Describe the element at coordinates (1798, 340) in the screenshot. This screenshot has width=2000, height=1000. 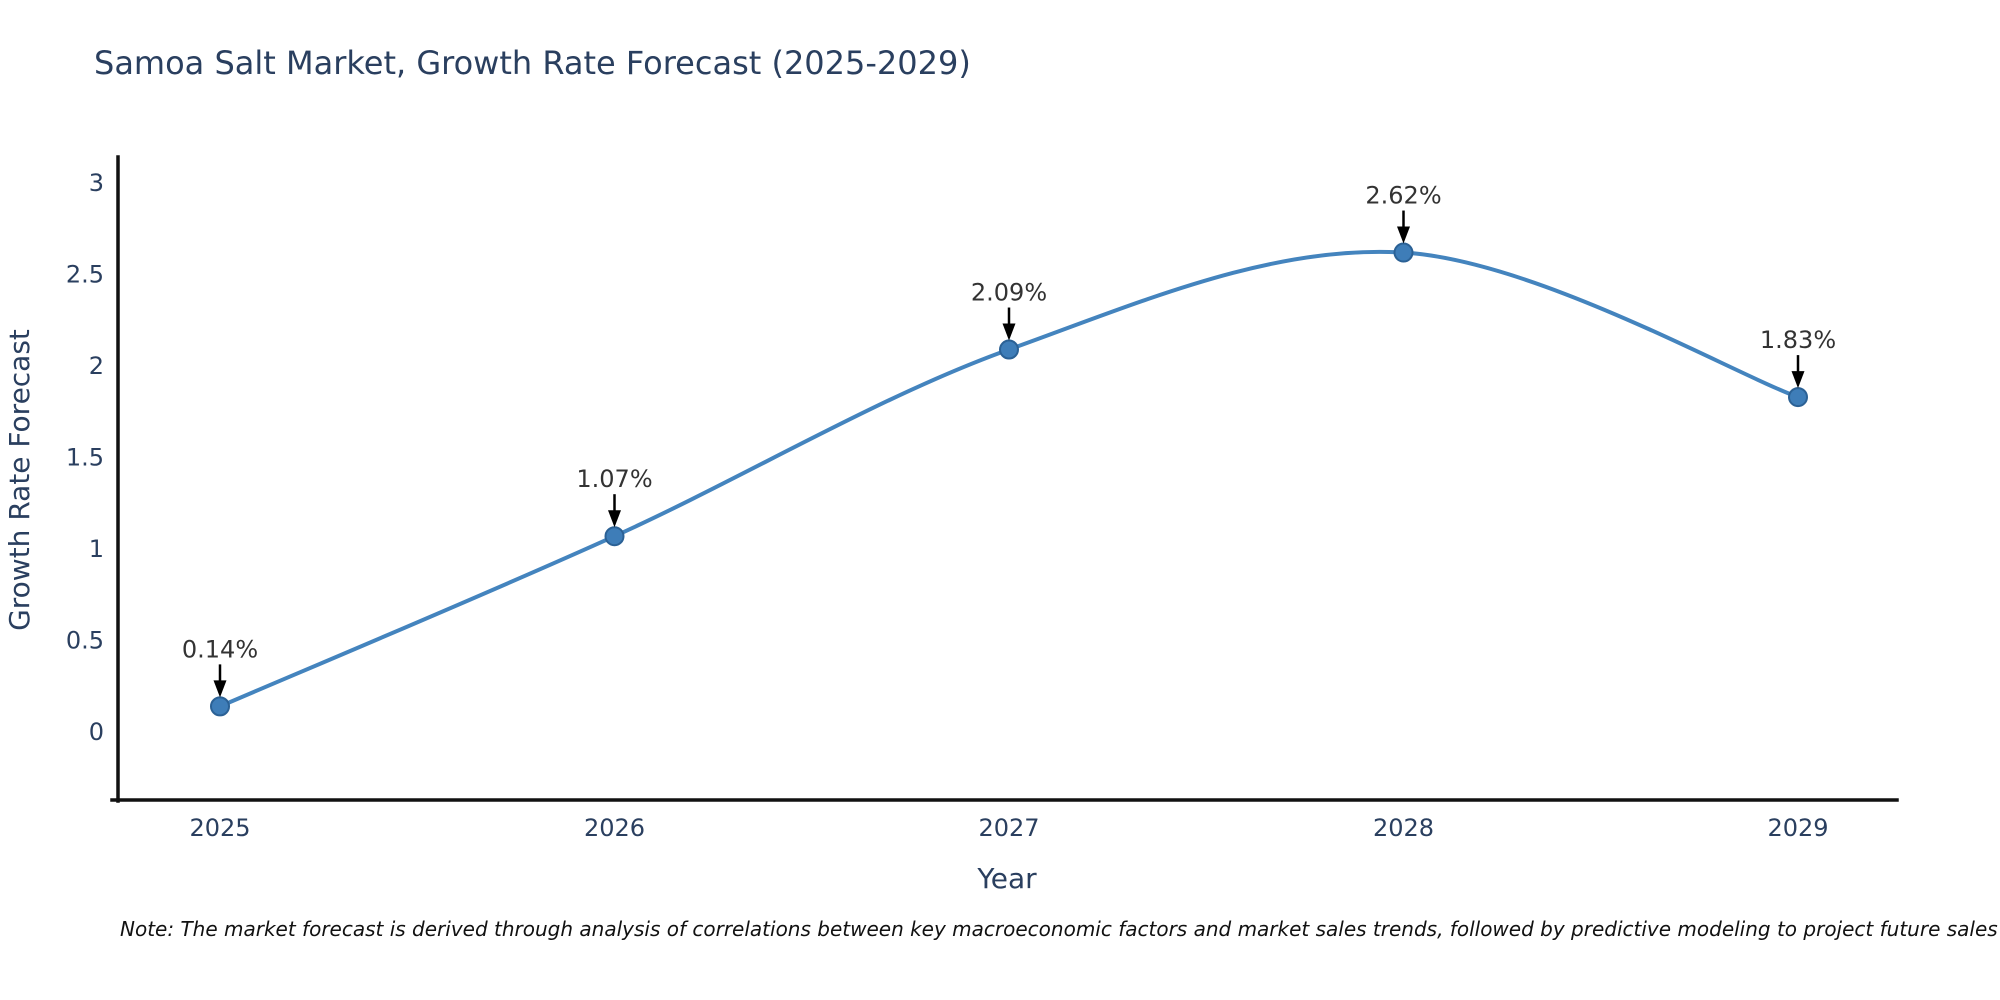
I see `point-value-label: 1.83%` at that location.